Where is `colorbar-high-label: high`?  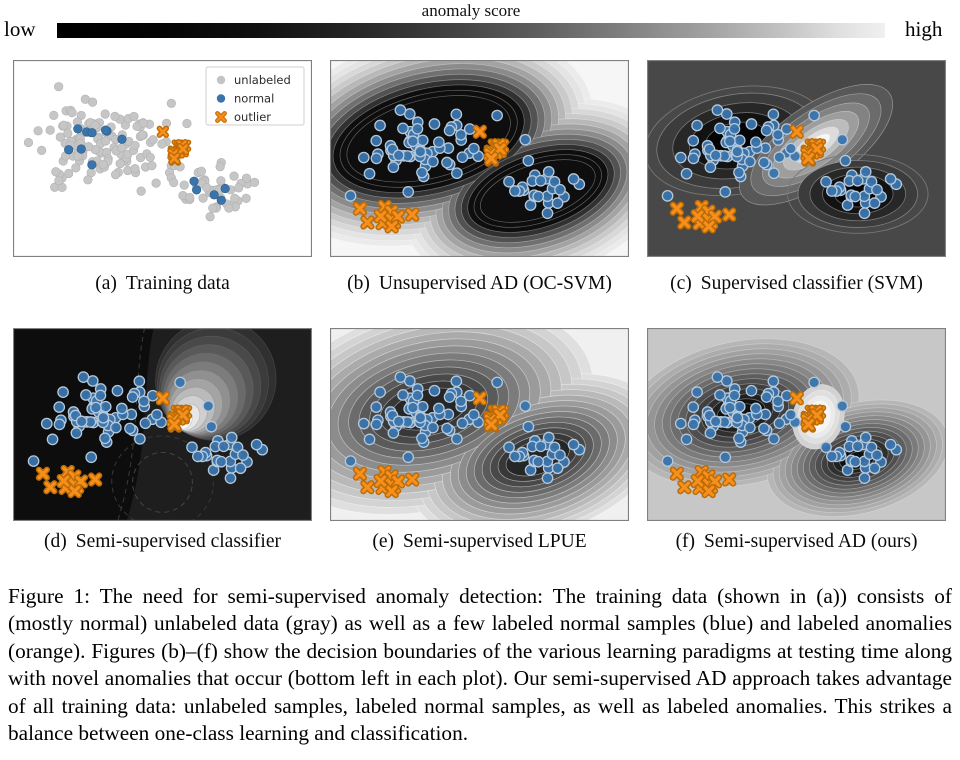 colorbar-high-label: high is located at coordinates (924, 29).